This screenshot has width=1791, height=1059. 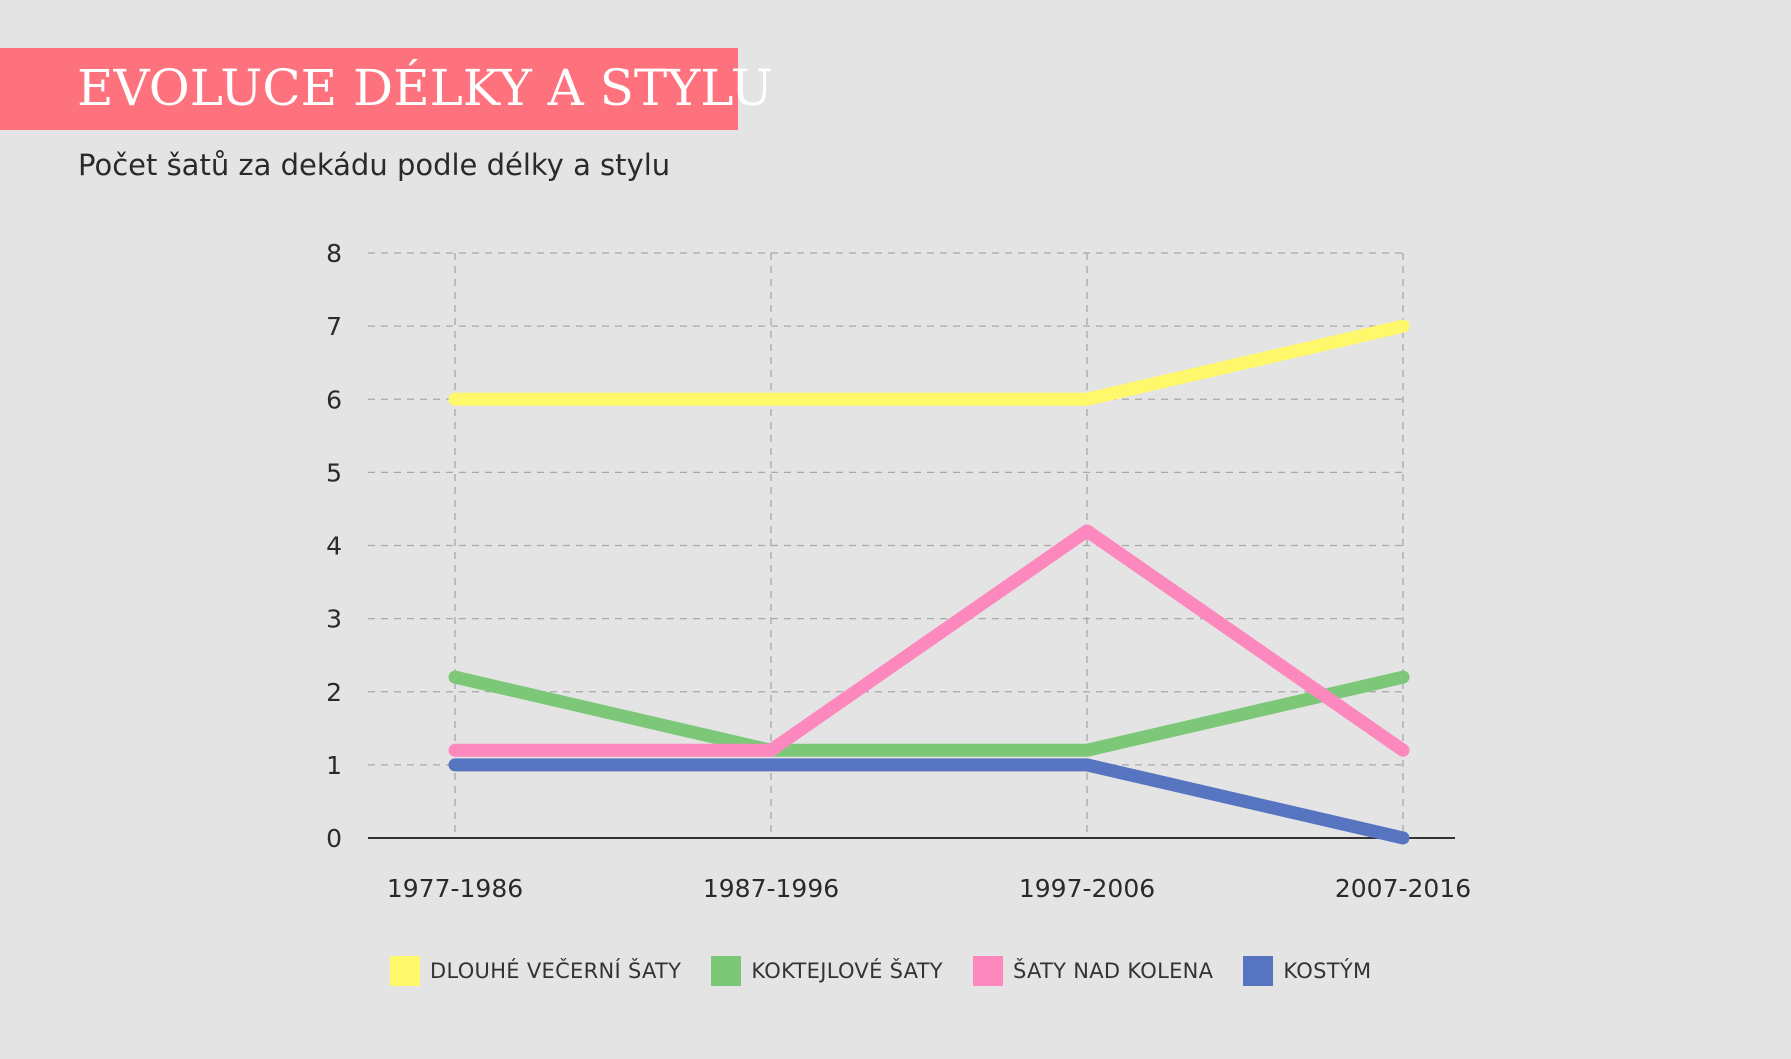 What do you see at coordinates (771, 888) in the screenshot?
I see `x-tick-label: 1987-1996` at bounding box center [771, 888].